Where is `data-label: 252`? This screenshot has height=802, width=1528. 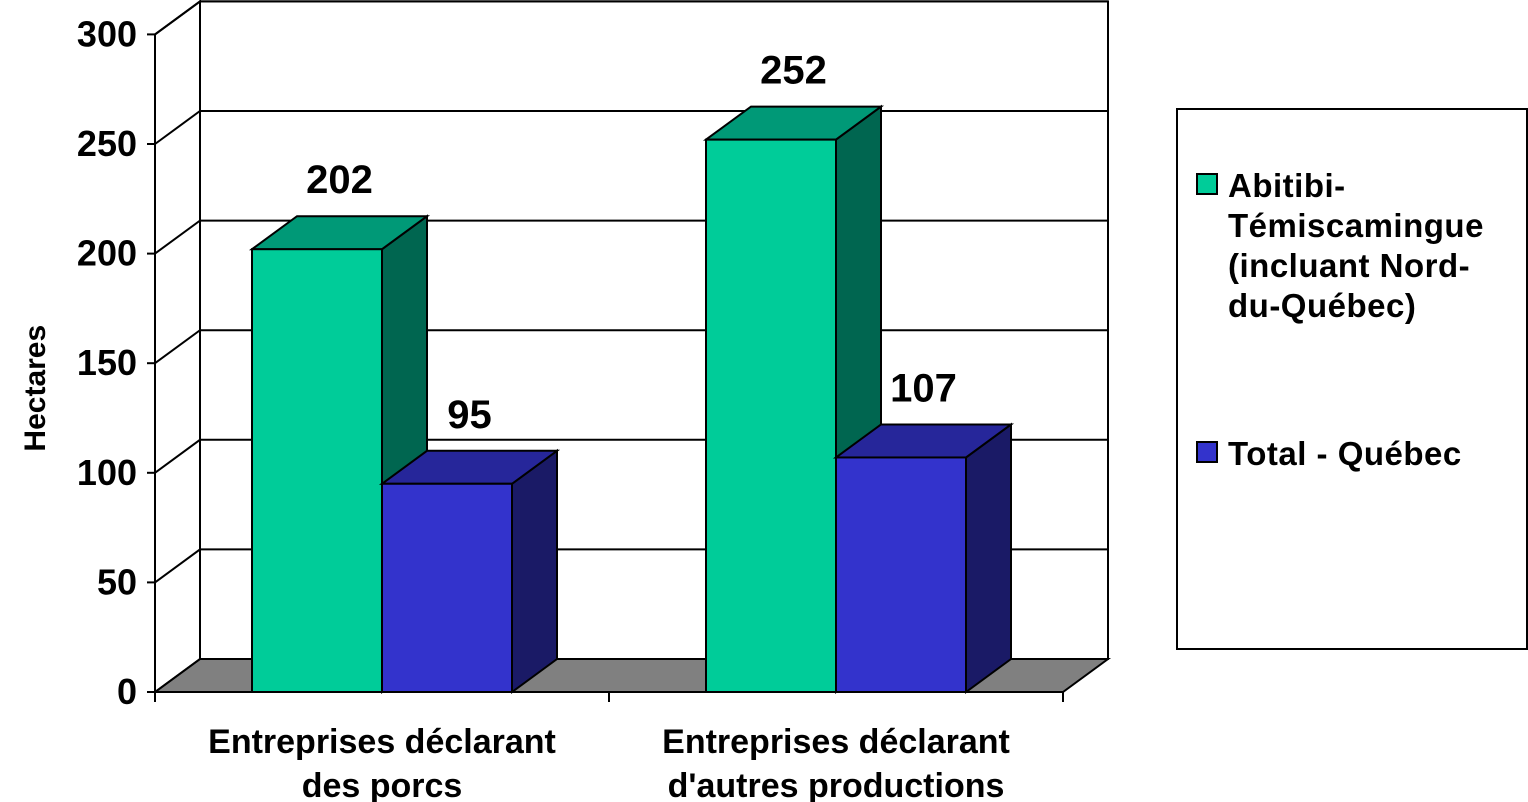
data-label: 252 is located at coordinates (793, 71).